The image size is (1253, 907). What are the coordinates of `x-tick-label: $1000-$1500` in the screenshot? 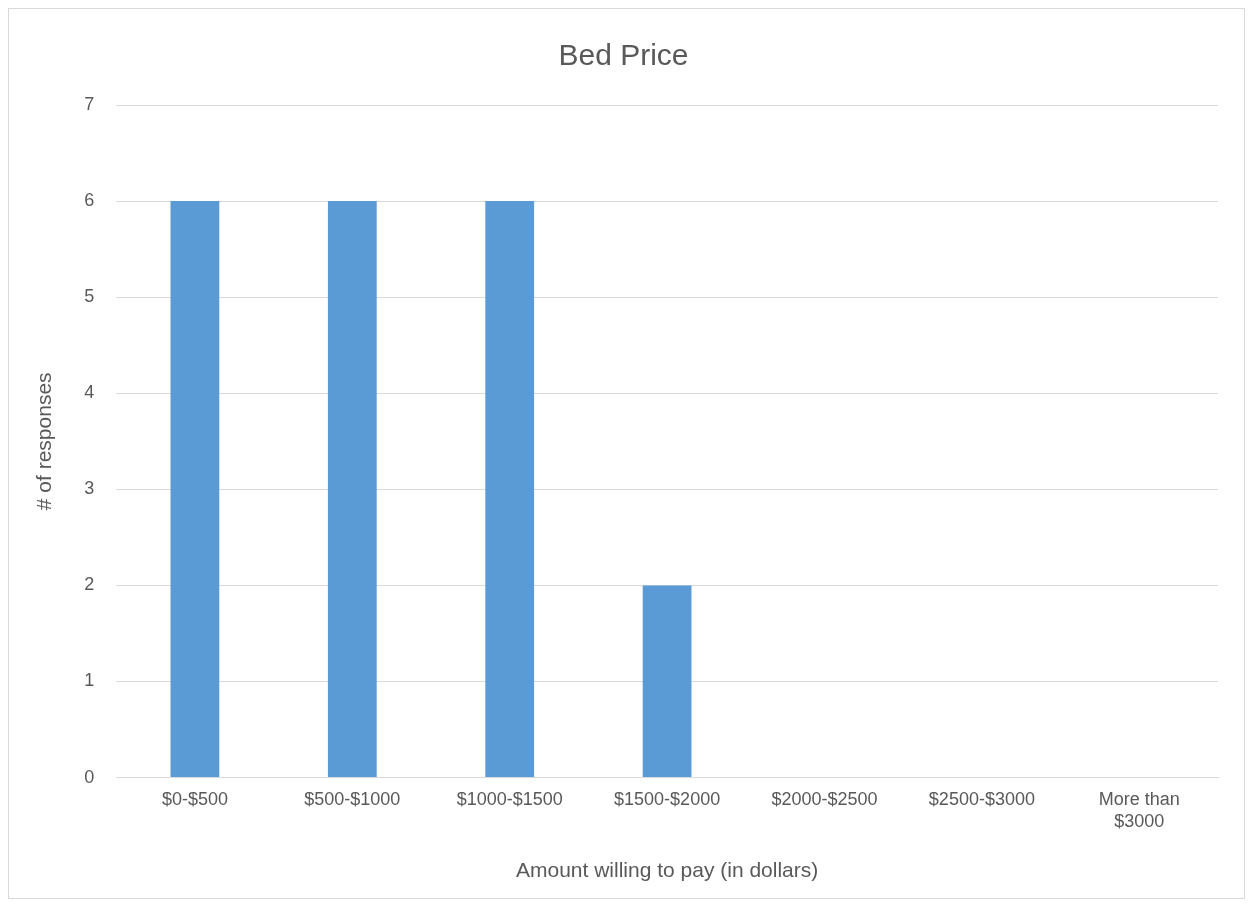 It's located at (509, 799).